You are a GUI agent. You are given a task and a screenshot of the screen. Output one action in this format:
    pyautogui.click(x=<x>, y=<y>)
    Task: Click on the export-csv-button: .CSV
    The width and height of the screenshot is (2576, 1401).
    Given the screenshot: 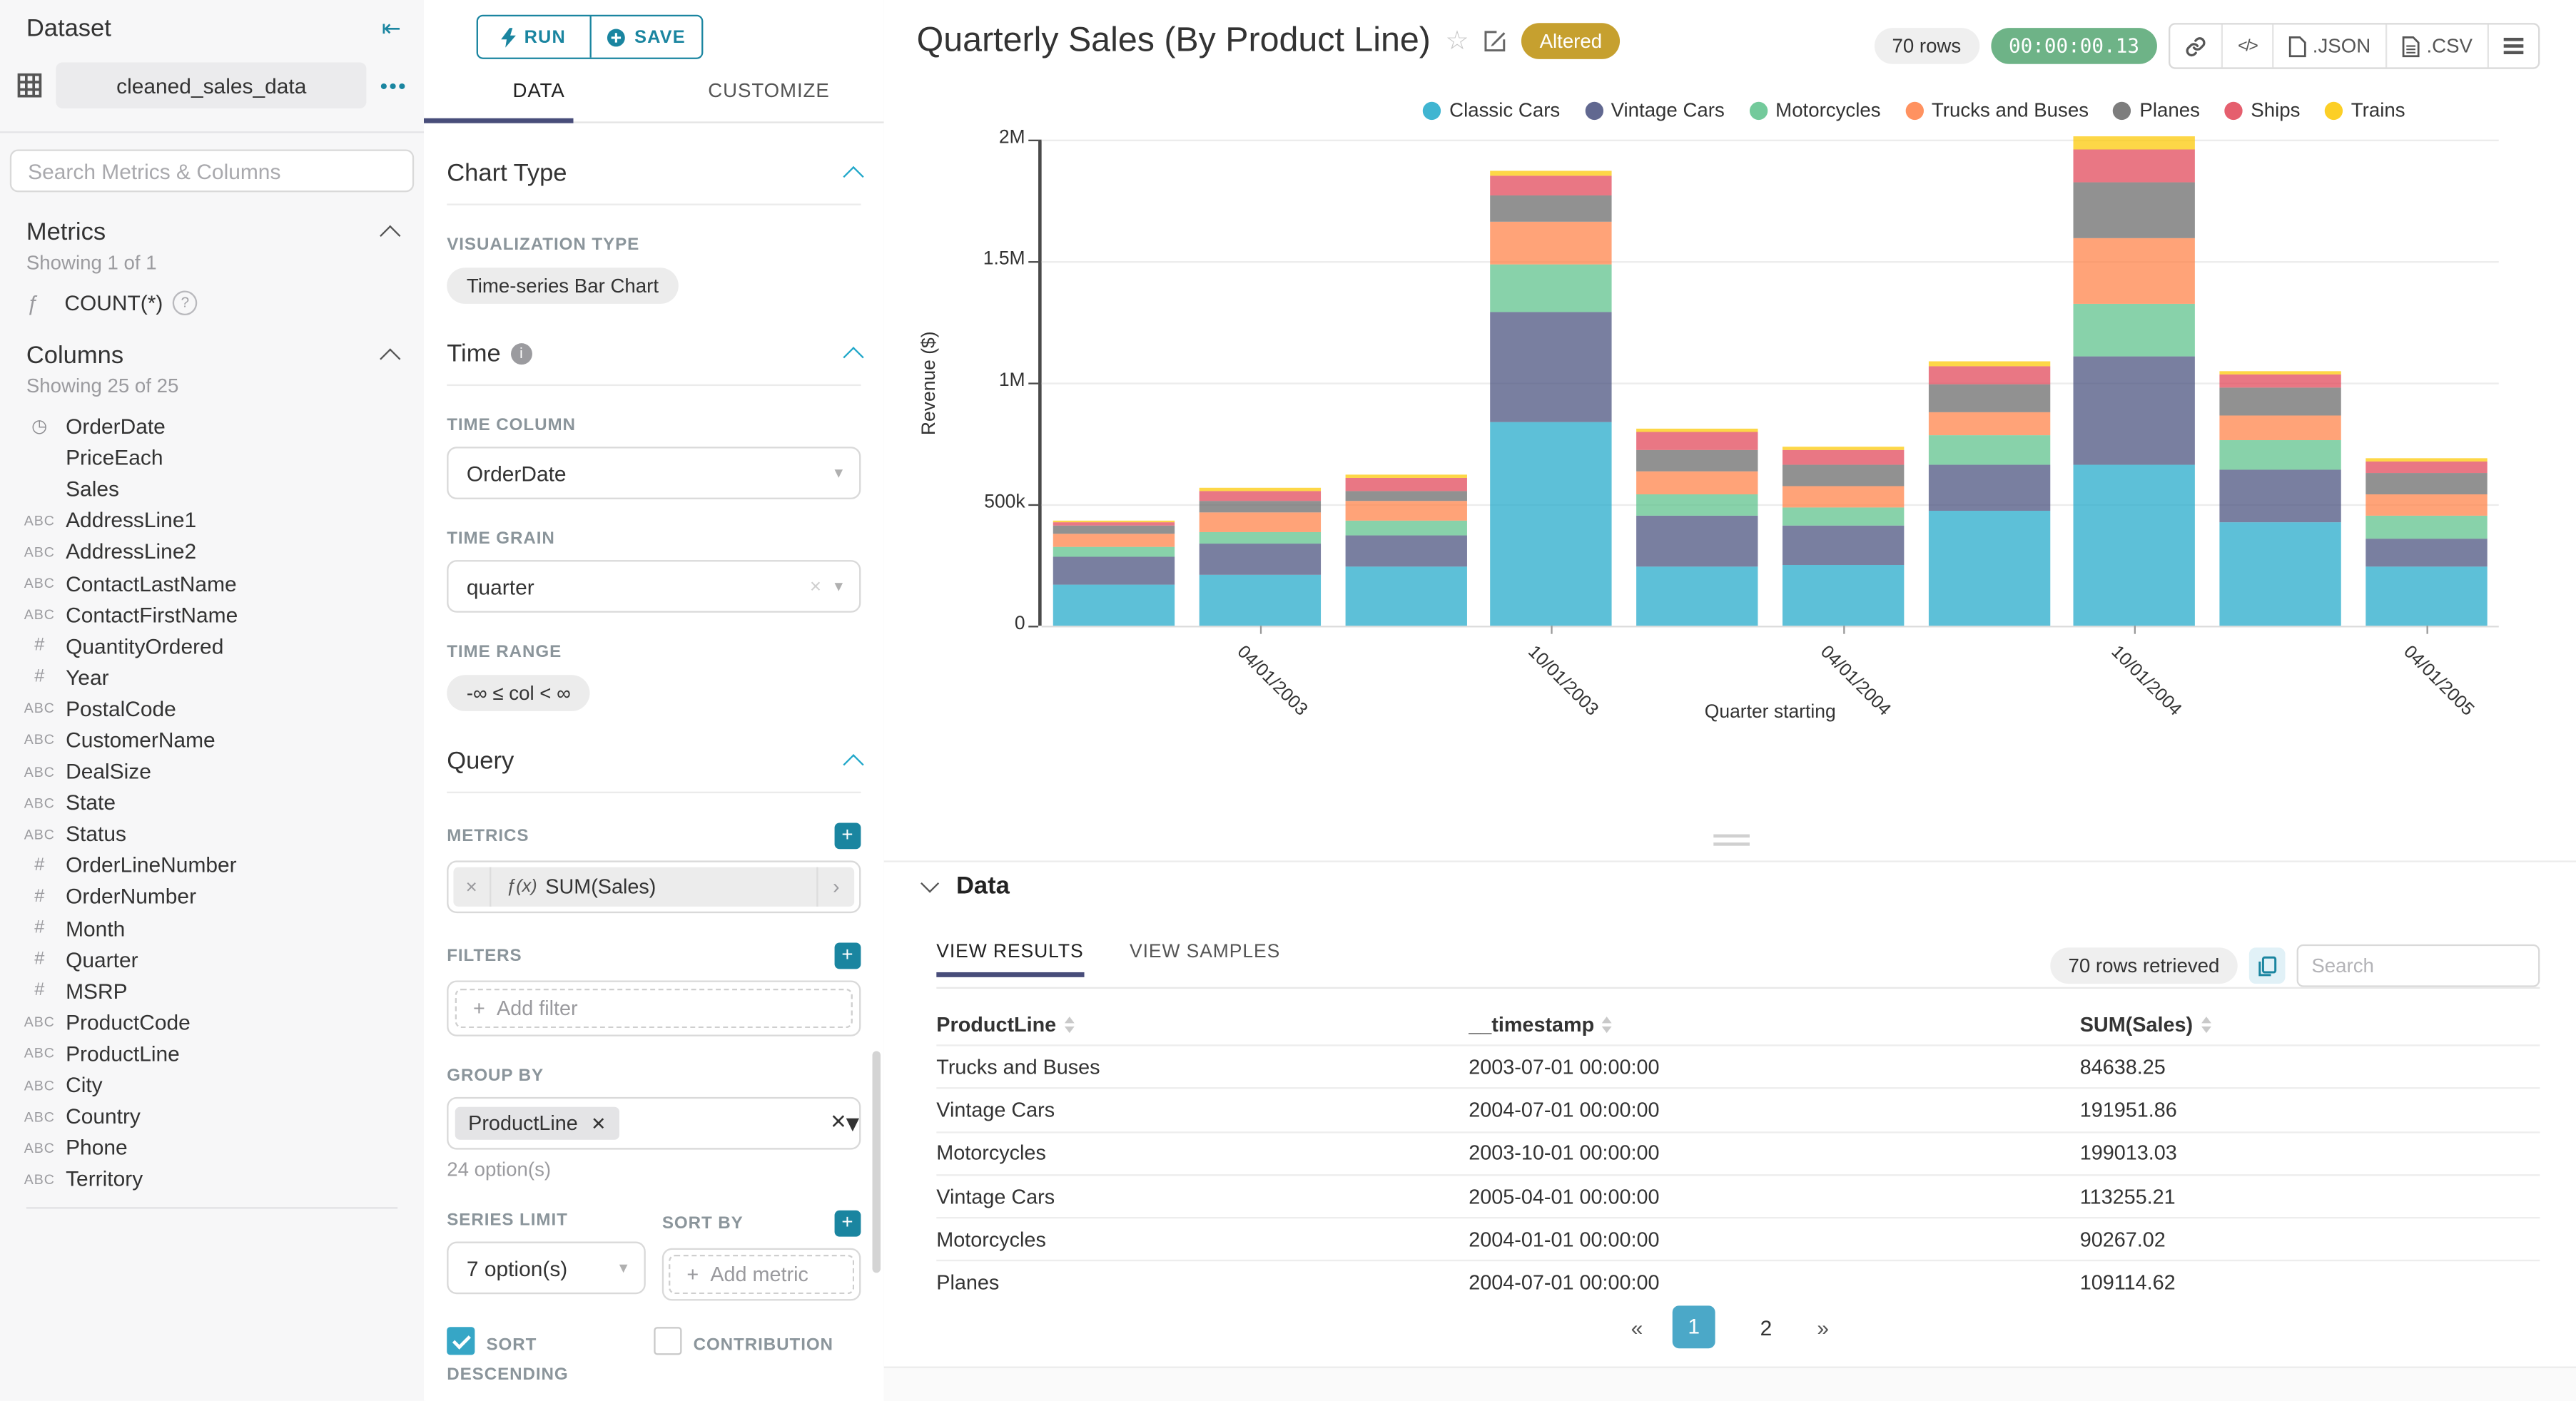 What is the action you would take?
    pyautogui.click(x=2436, y=46)
    